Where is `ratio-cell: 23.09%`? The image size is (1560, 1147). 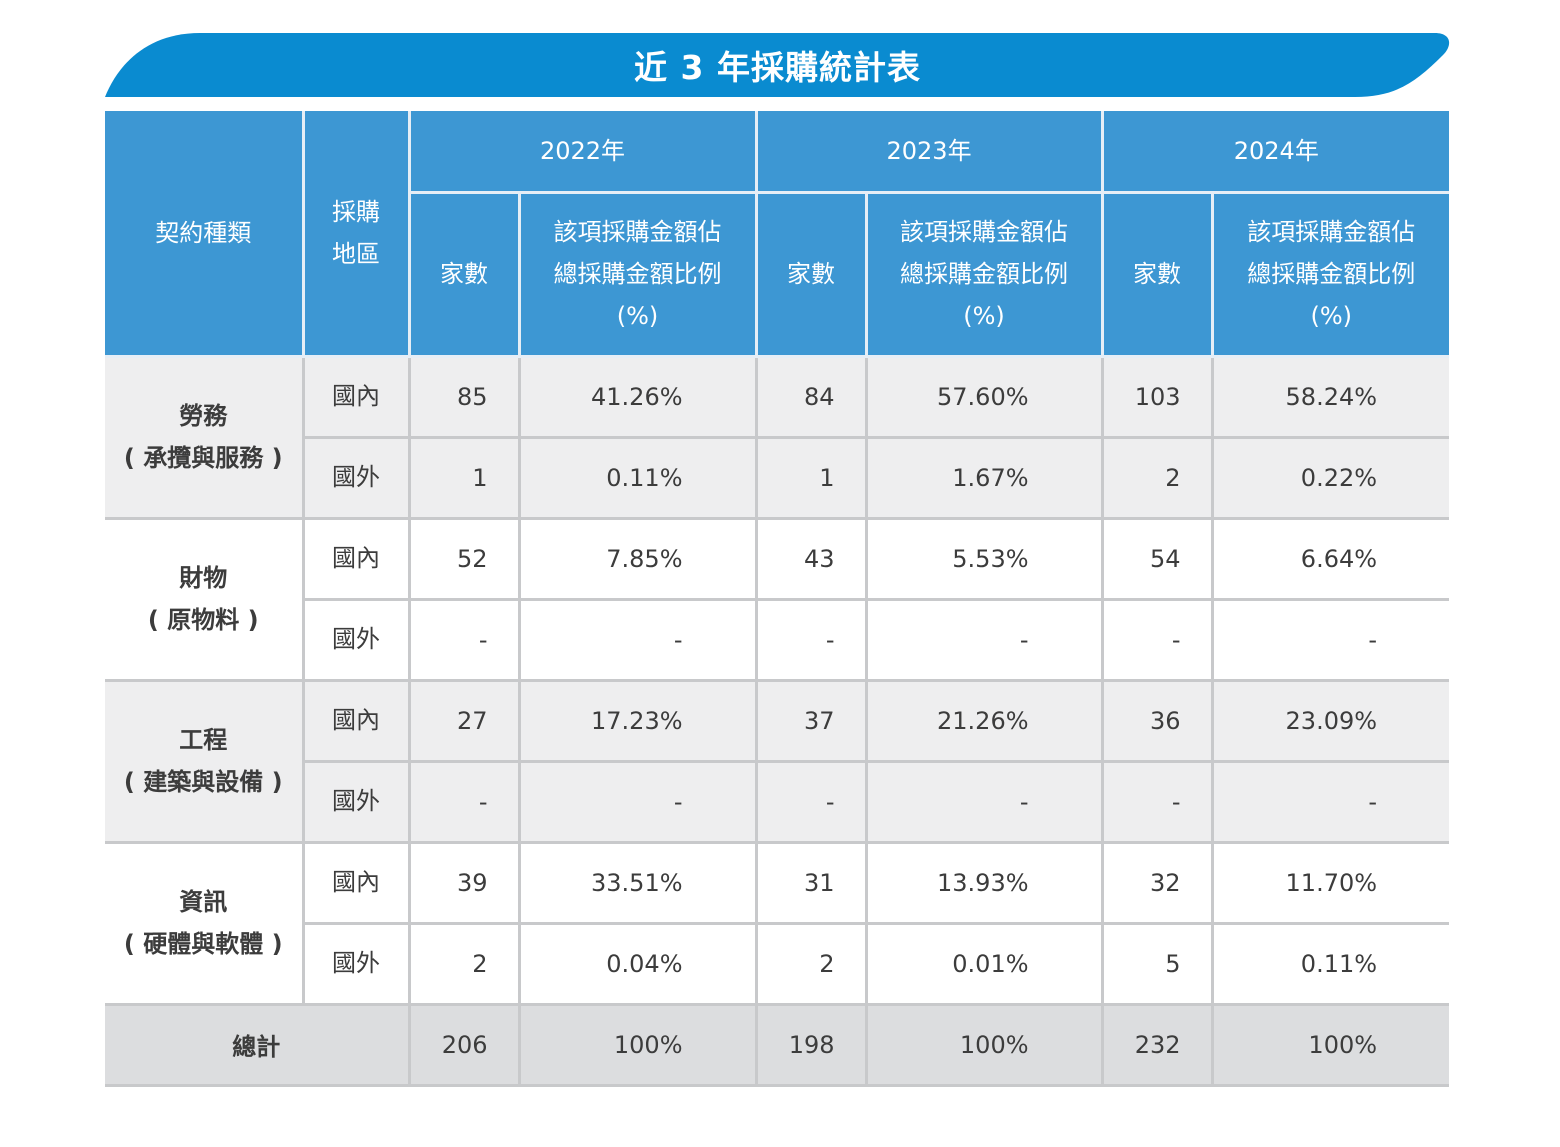 ratio-cell: 23.09% is located at coordinates (1330, 720).